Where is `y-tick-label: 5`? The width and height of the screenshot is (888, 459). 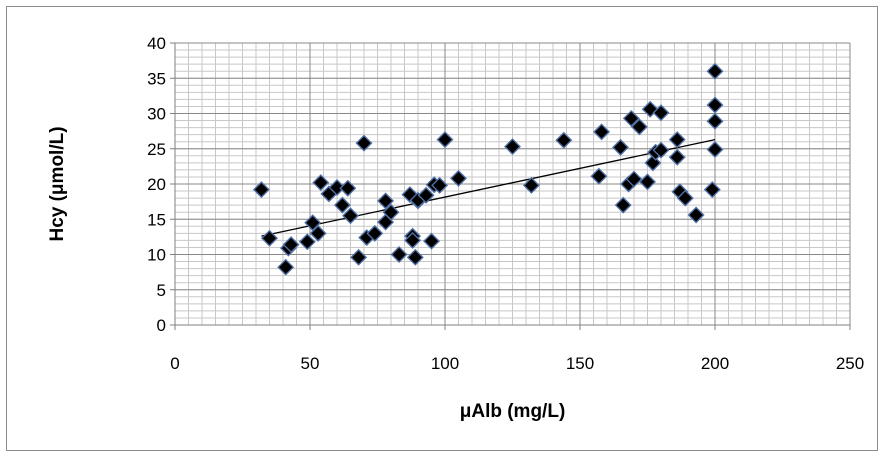 y-tick-label: 5 is located at coordinates (161, 290).